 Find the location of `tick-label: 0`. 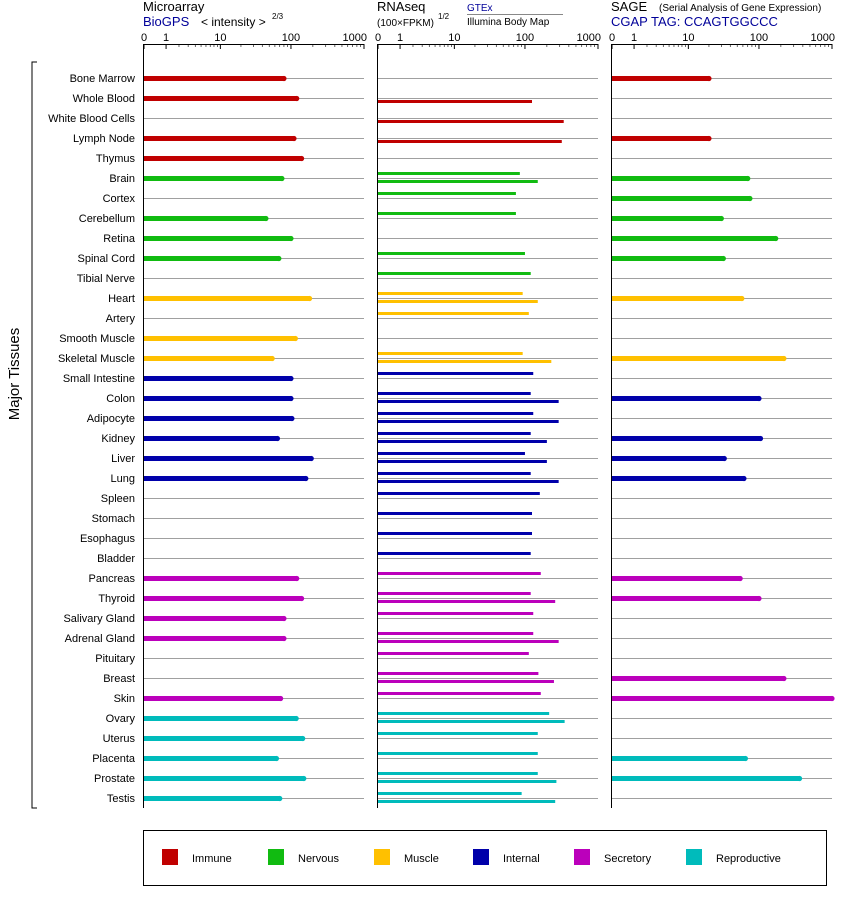

tick-label: 0 is located at coordinates (144, 38).